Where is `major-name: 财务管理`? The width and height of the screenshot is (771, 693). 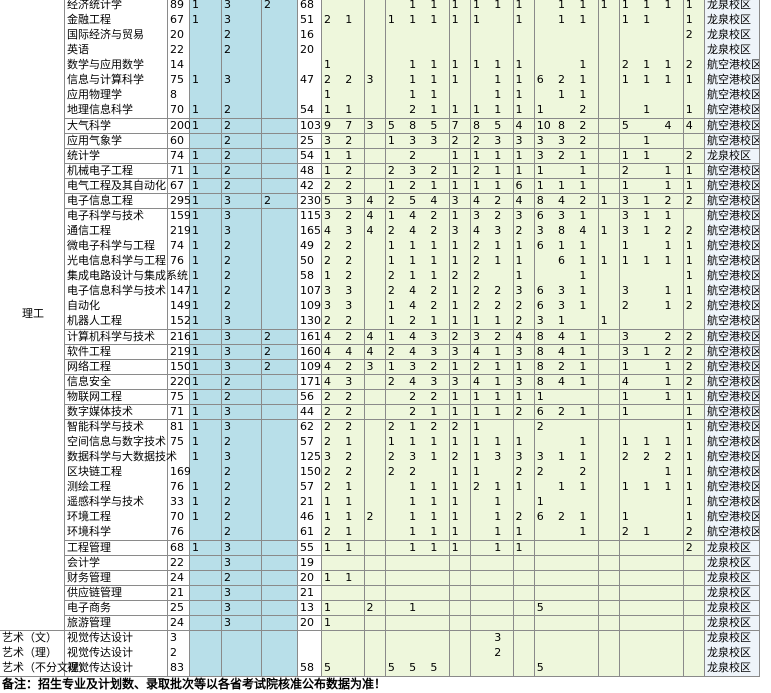
major-name: 财务管理 is located at coordinates (116, 578).